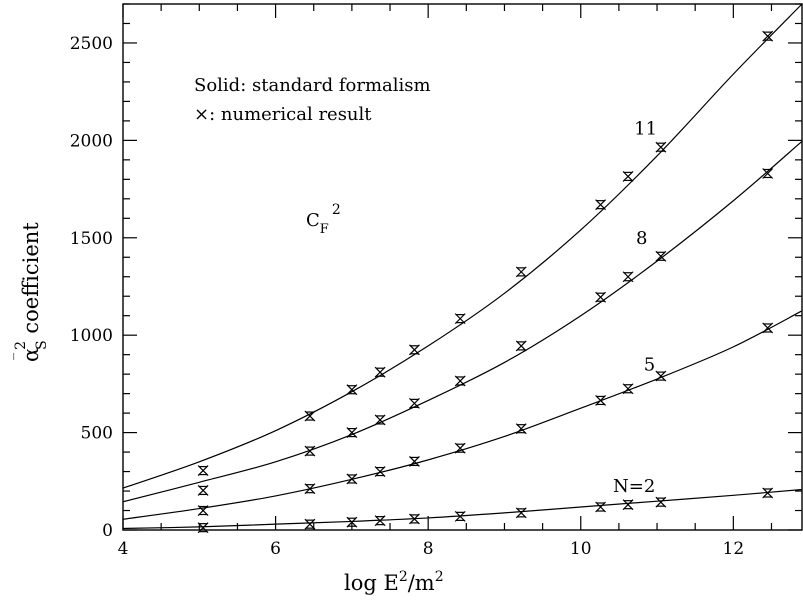  Describe the element at coordinates (91, 336) in the screenshot. I see `y-tick-label: 1000` at that location.